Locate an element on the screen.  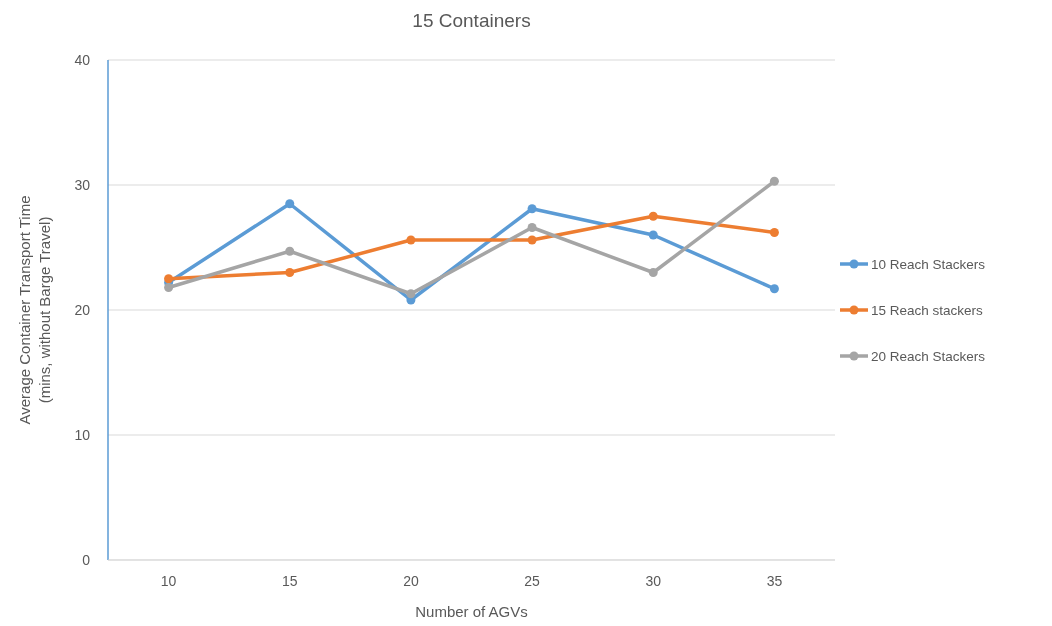
legend-label: 15 Reach stackers is located at coordinates (927, 310).